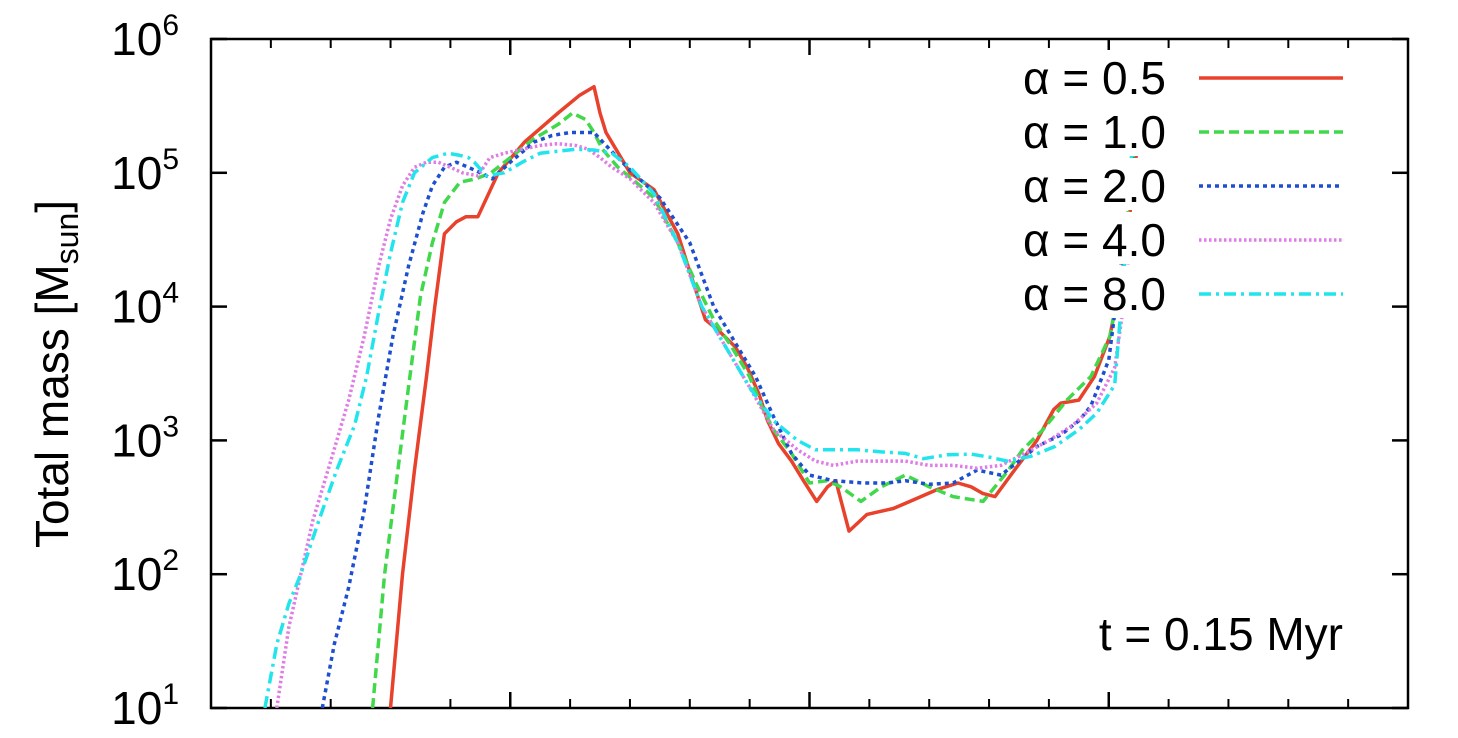  Describe the element at coordinates (136, 708) in the screenshot. I see `y-tick-label-base-0: 10` at that location.